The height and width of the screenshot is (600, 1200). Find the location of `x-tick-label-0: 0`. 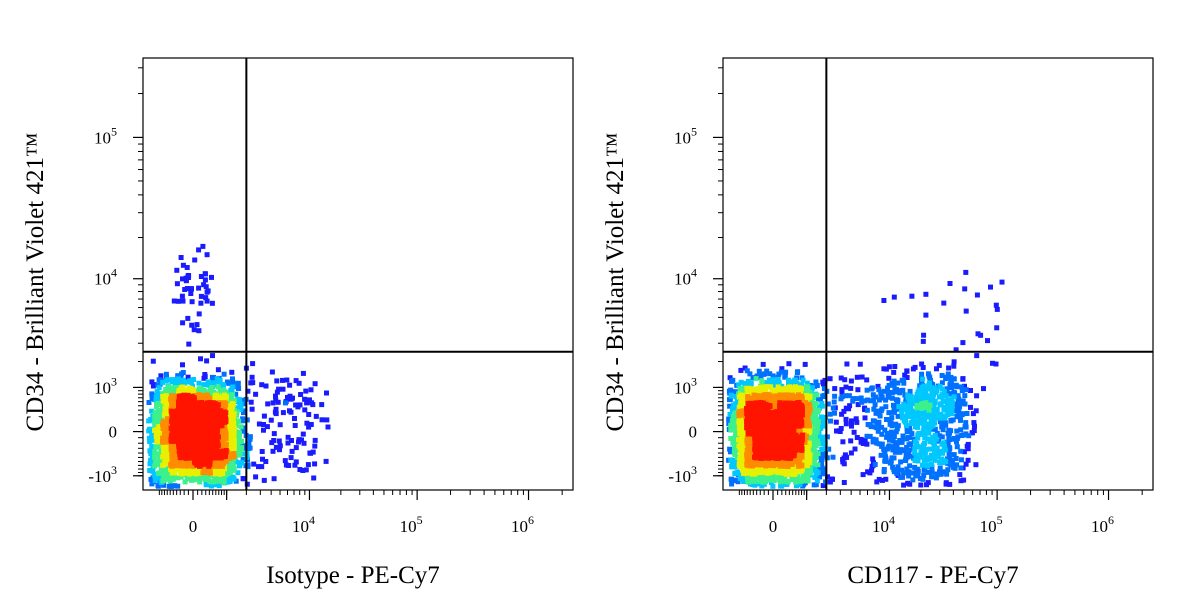

x-tick-label-0: 0 is located at coordinates (193, 526).